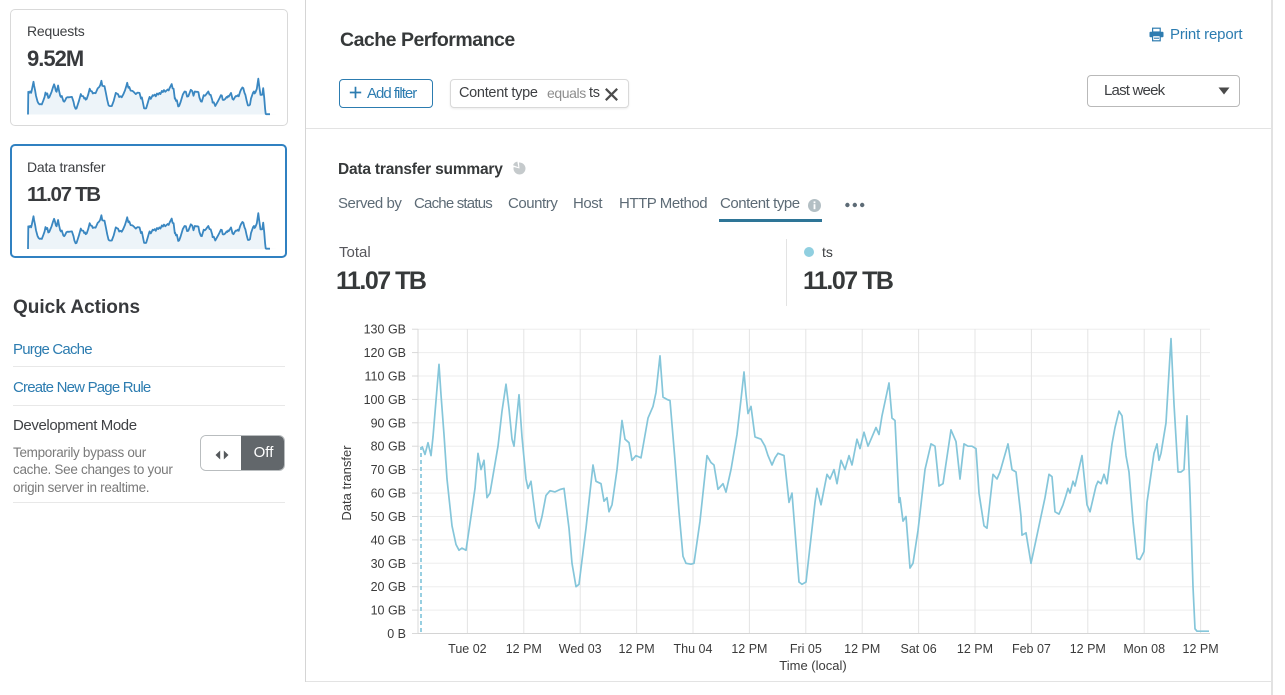  What do you see at coordinates (580, 649) in the screenshot?
I see `svg-text: Wed 03` at bounding box center [580, 649].